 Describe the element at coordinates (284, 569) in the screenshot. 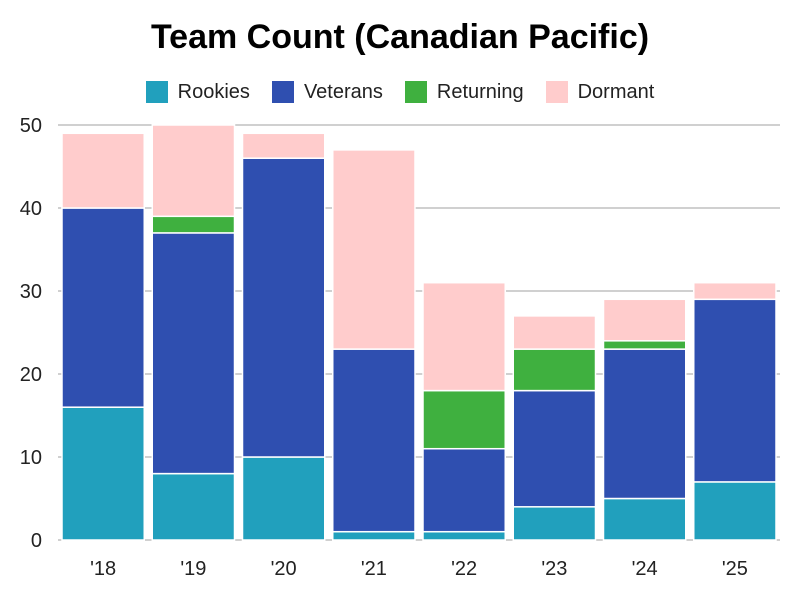

I see `x-tick-label: '20` at that location.